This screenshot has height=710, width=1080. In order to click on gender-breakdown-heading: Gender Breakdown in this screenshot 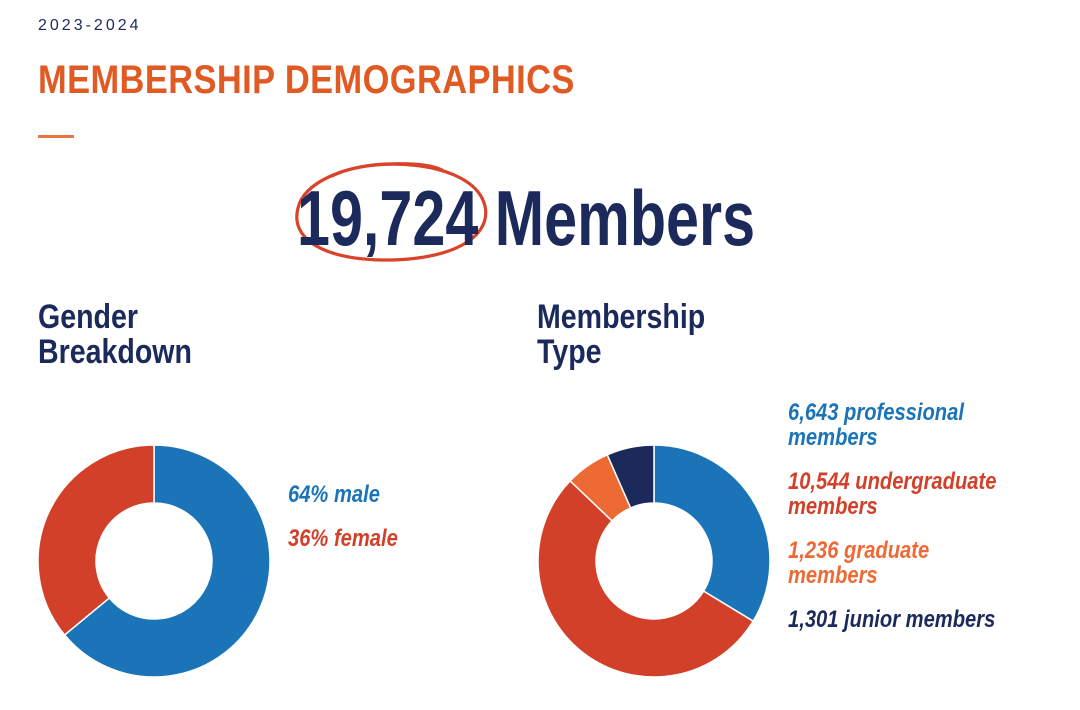, I will do `click(115, 335)`.